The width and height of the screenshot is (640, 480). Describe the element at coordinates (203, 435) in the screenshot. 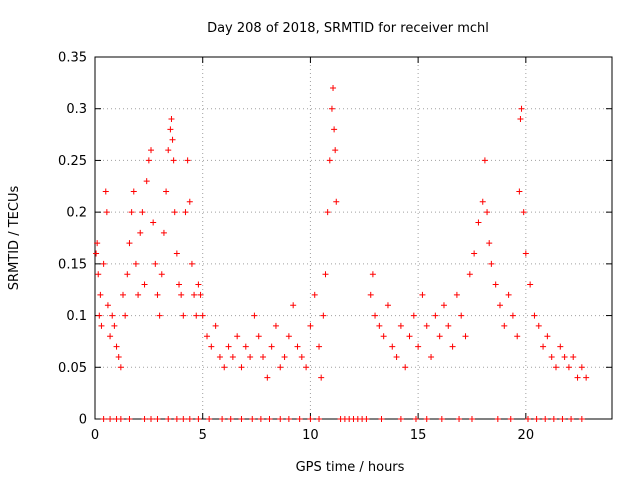

I see `x-tick-label: 5` at that location.